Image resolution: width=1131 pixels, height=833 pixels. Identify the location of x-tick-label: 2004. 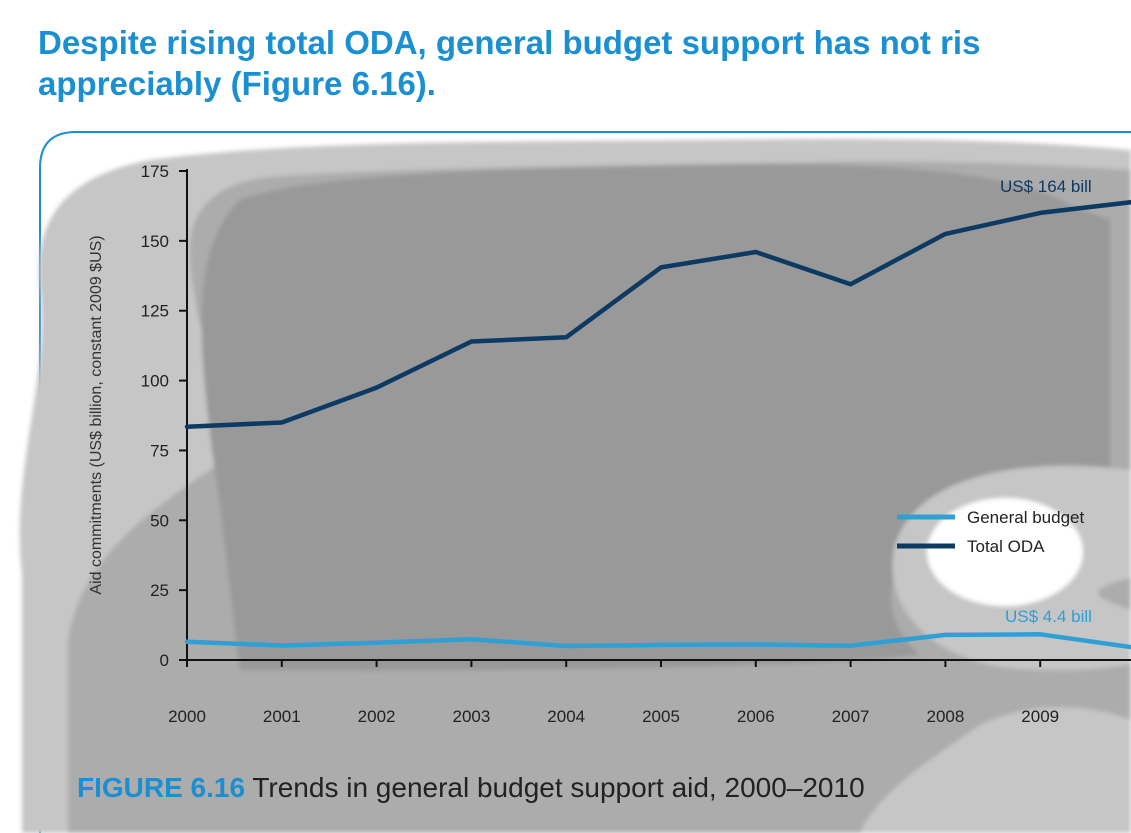
(566, 716).